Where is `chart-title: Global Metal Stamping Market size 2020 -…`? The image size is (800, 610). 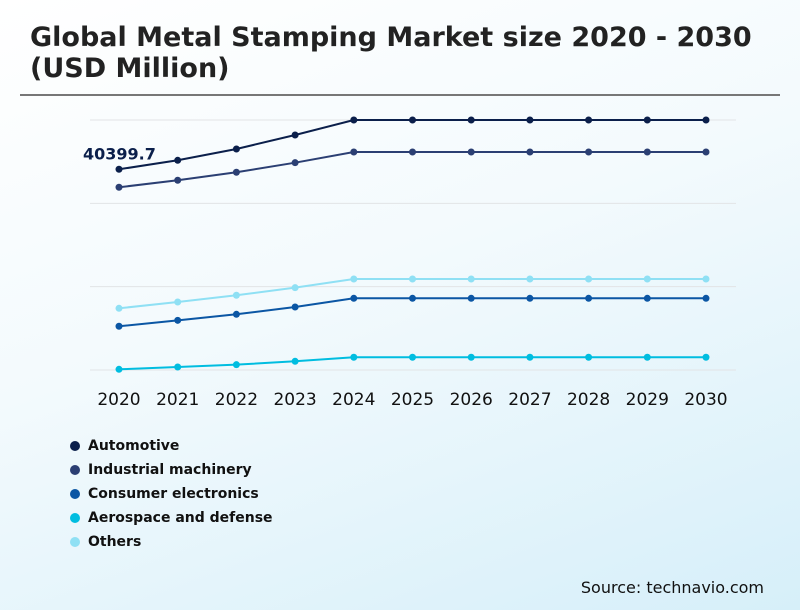 chart-title: Global Metal Stamping Market size 2020 -… is located at coordinates (391, 53).